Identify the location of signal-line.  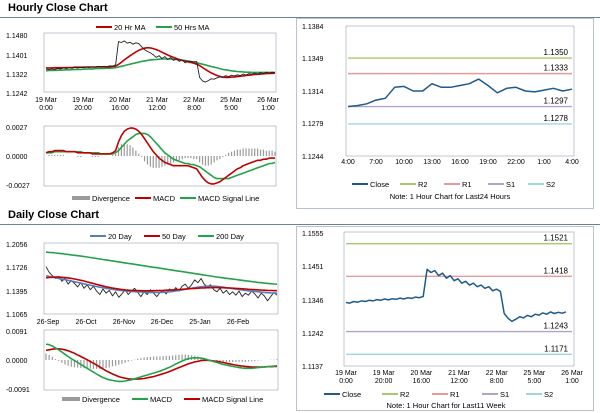
(161, 363).